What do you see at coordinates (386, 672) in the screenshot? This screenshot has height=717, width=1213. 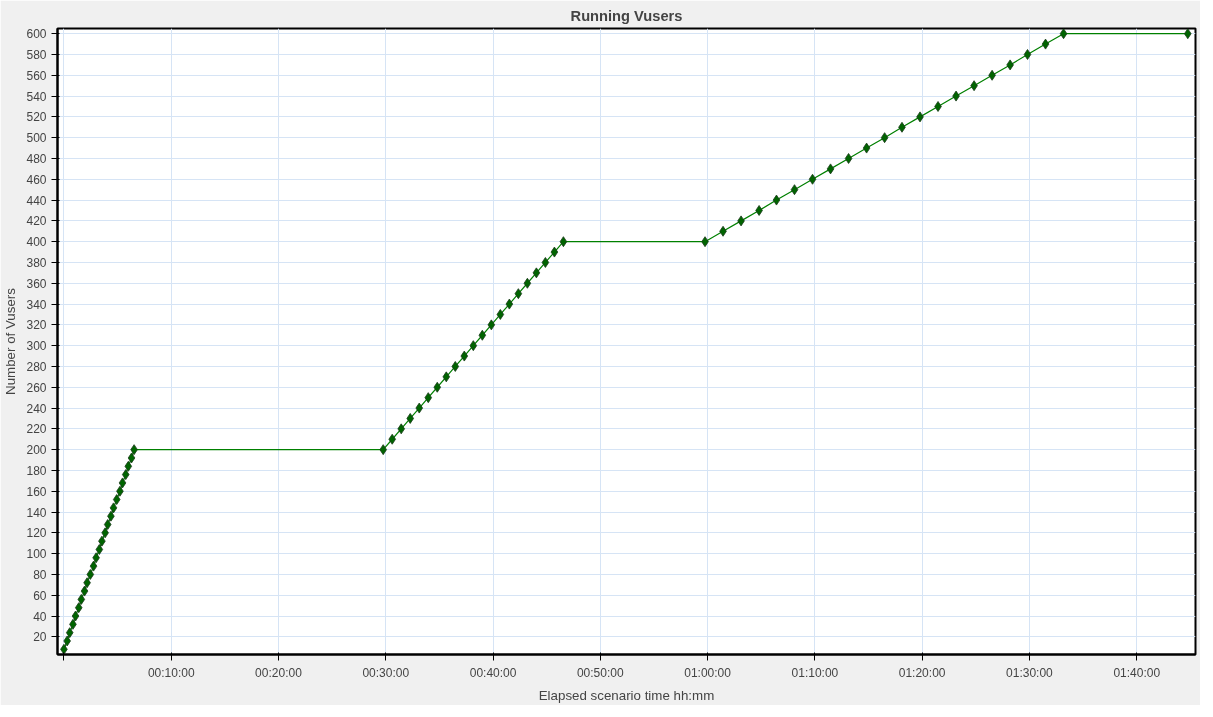 I see `x-tick-label: 00:30:00` at bounding box center [386, 672].